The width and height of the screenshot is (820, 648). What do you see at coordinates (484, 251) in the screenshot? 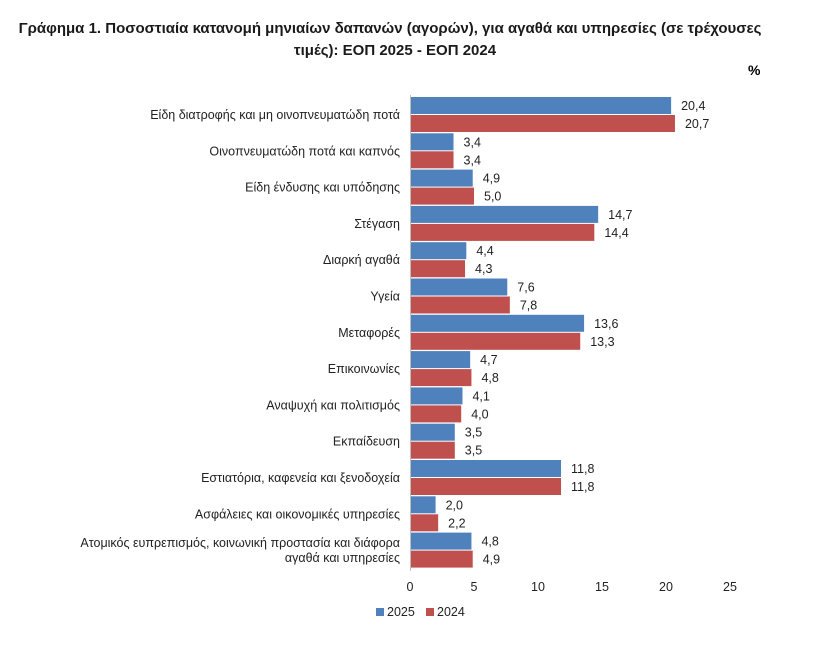
I see `data-label-2025: 4,4` at bounding box center [484, 251].